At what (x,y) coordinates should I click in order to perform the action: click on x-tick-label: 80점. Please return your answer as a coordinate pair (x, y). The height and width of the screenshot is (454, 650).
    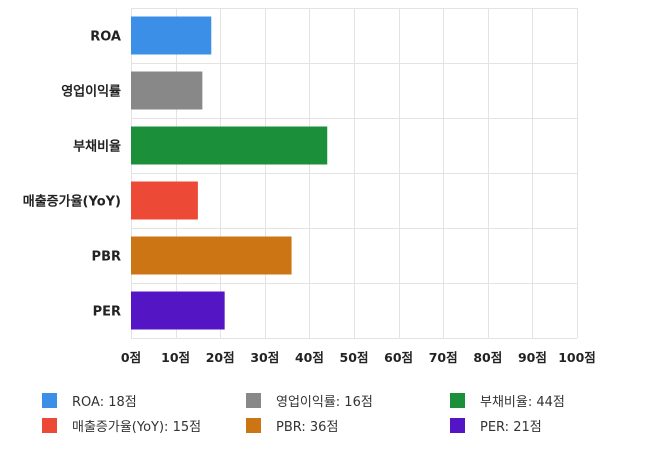
    Looking at the image, I should click on (487, 357).